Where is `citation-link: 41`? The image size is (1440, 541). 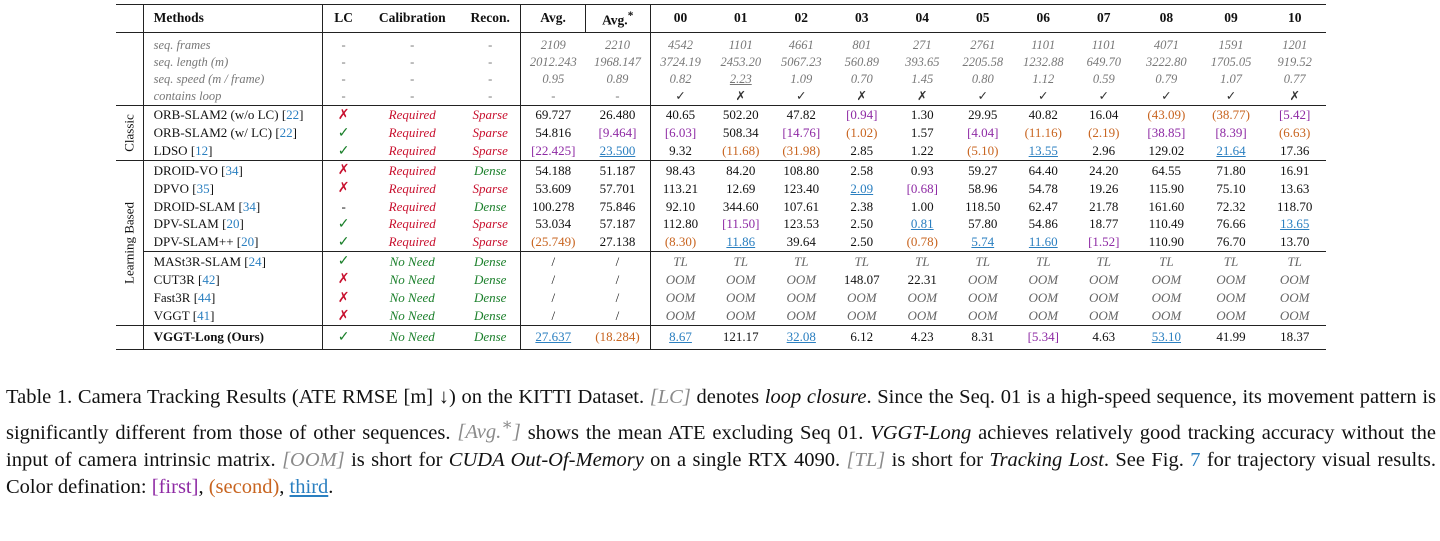 citation-link: 41 is located at coordinates (204, 316).